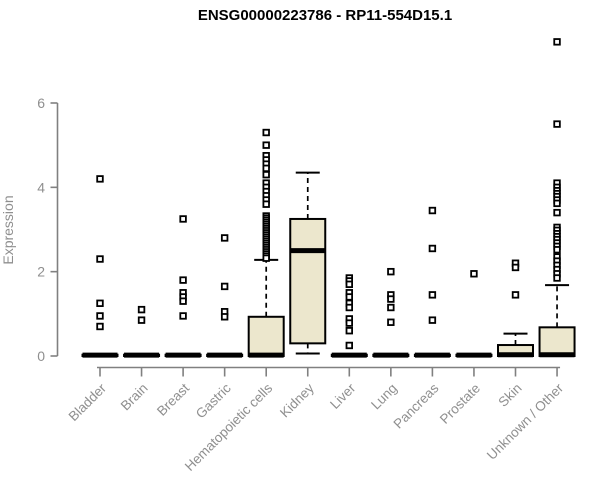 Image resolution: width=600 pixels, height=500 pixels. I want to click on x-tick-label: Pancreas, so click(416, 405).